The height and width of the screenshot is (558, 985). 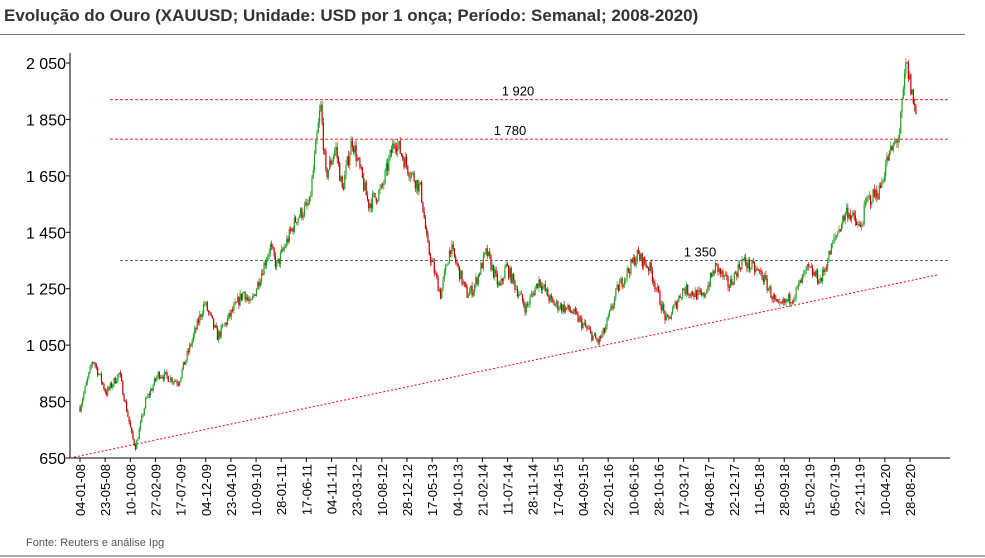 I want to click on x-tick-label: 17-03-17, so click(x=684, y=490).